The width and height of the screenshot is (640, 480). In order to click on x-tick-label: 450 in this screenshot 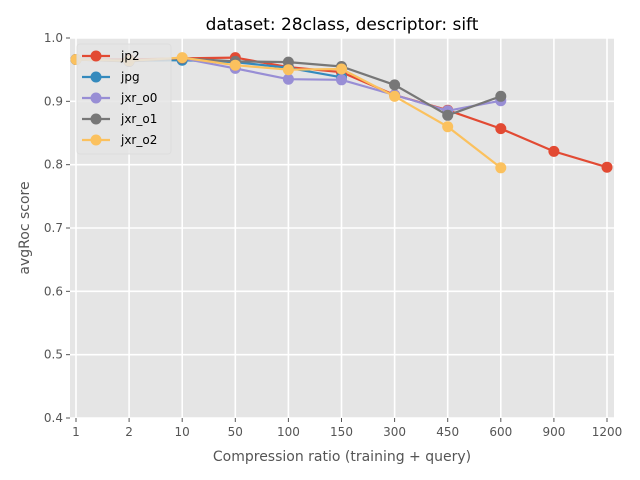, I will do `click(447, 432)`.